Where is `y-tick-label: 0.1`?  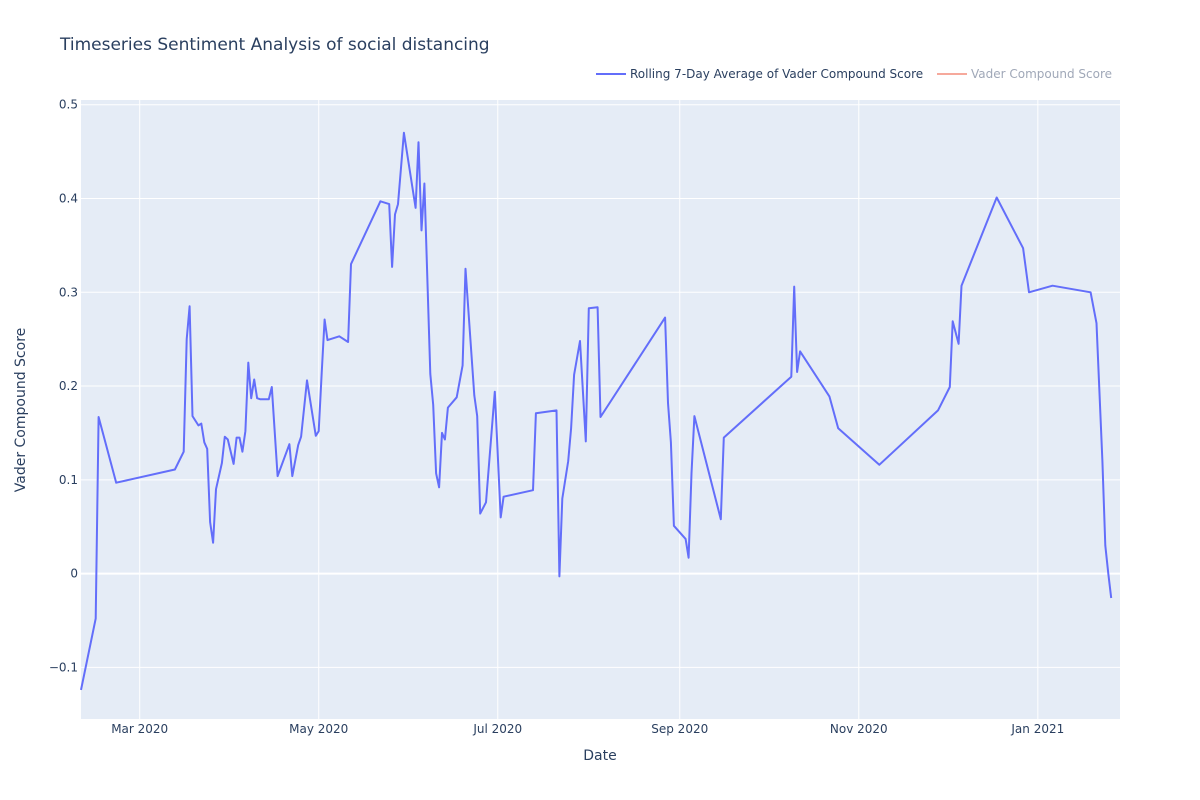 y-tick-label: 0.1 is located at coordinates (68, 480).